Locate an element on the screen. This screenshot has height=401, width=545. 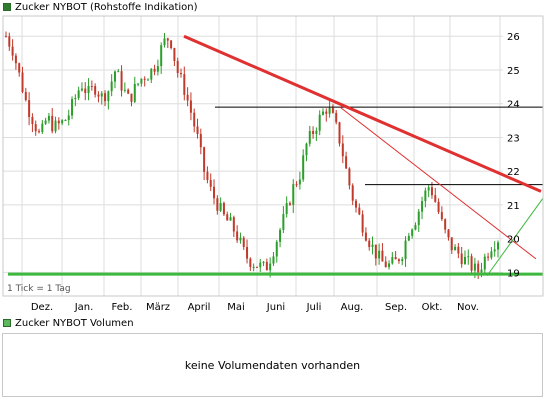
x-tick-label: Mai is located at coordinates (236, 307).